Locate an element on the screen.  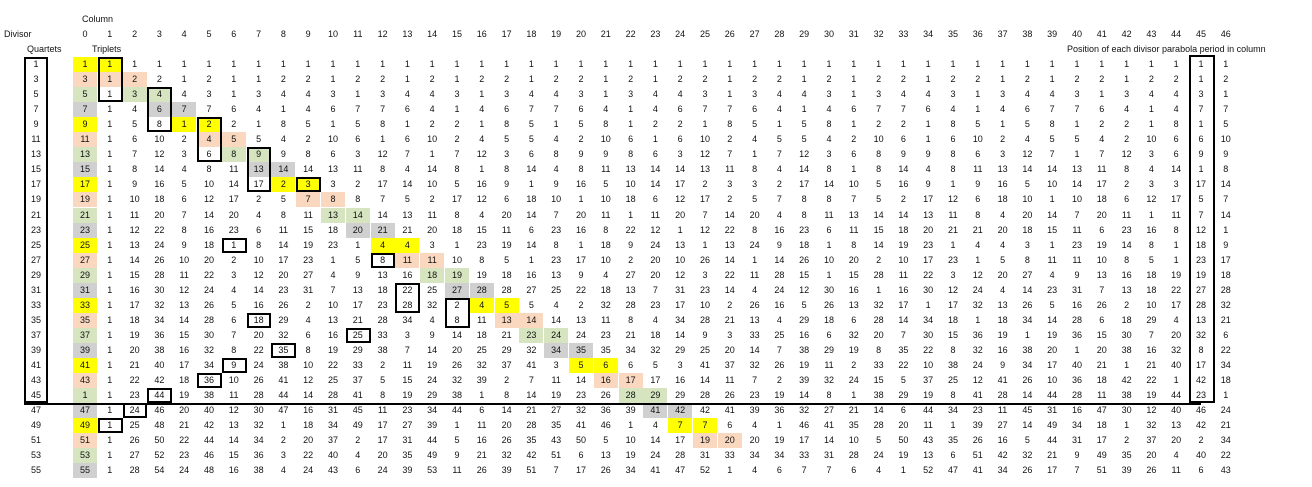
grid-cell: 28 is located at coordinates (1200, 304).